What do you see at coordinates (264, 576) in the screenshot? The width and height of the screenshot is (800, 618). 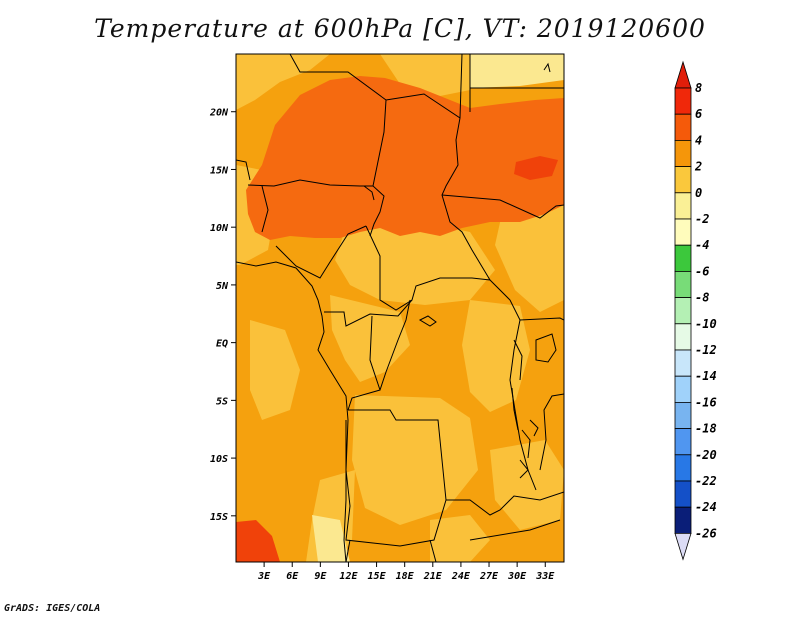 I see `lon-label: 3E` at bounding box center [264, 576].